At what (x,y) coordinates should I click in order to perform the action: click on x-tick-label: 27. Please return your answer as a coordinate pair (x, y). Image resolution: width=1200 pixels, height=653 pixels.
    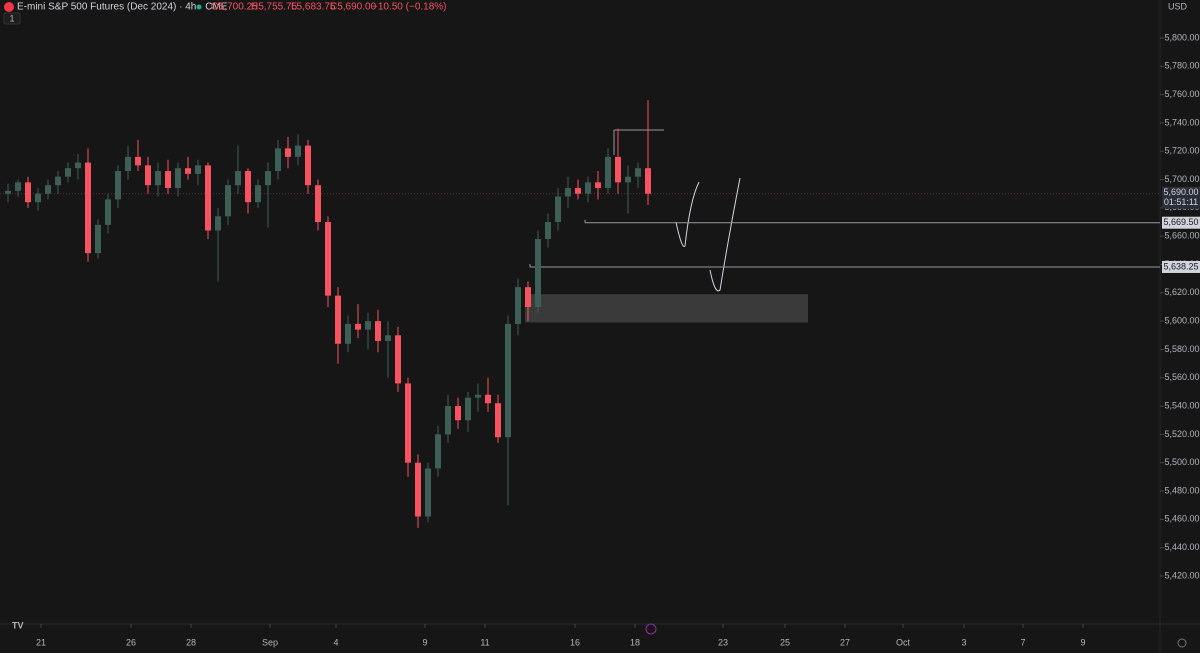
    Looking at the image, I should click on (845, 642).